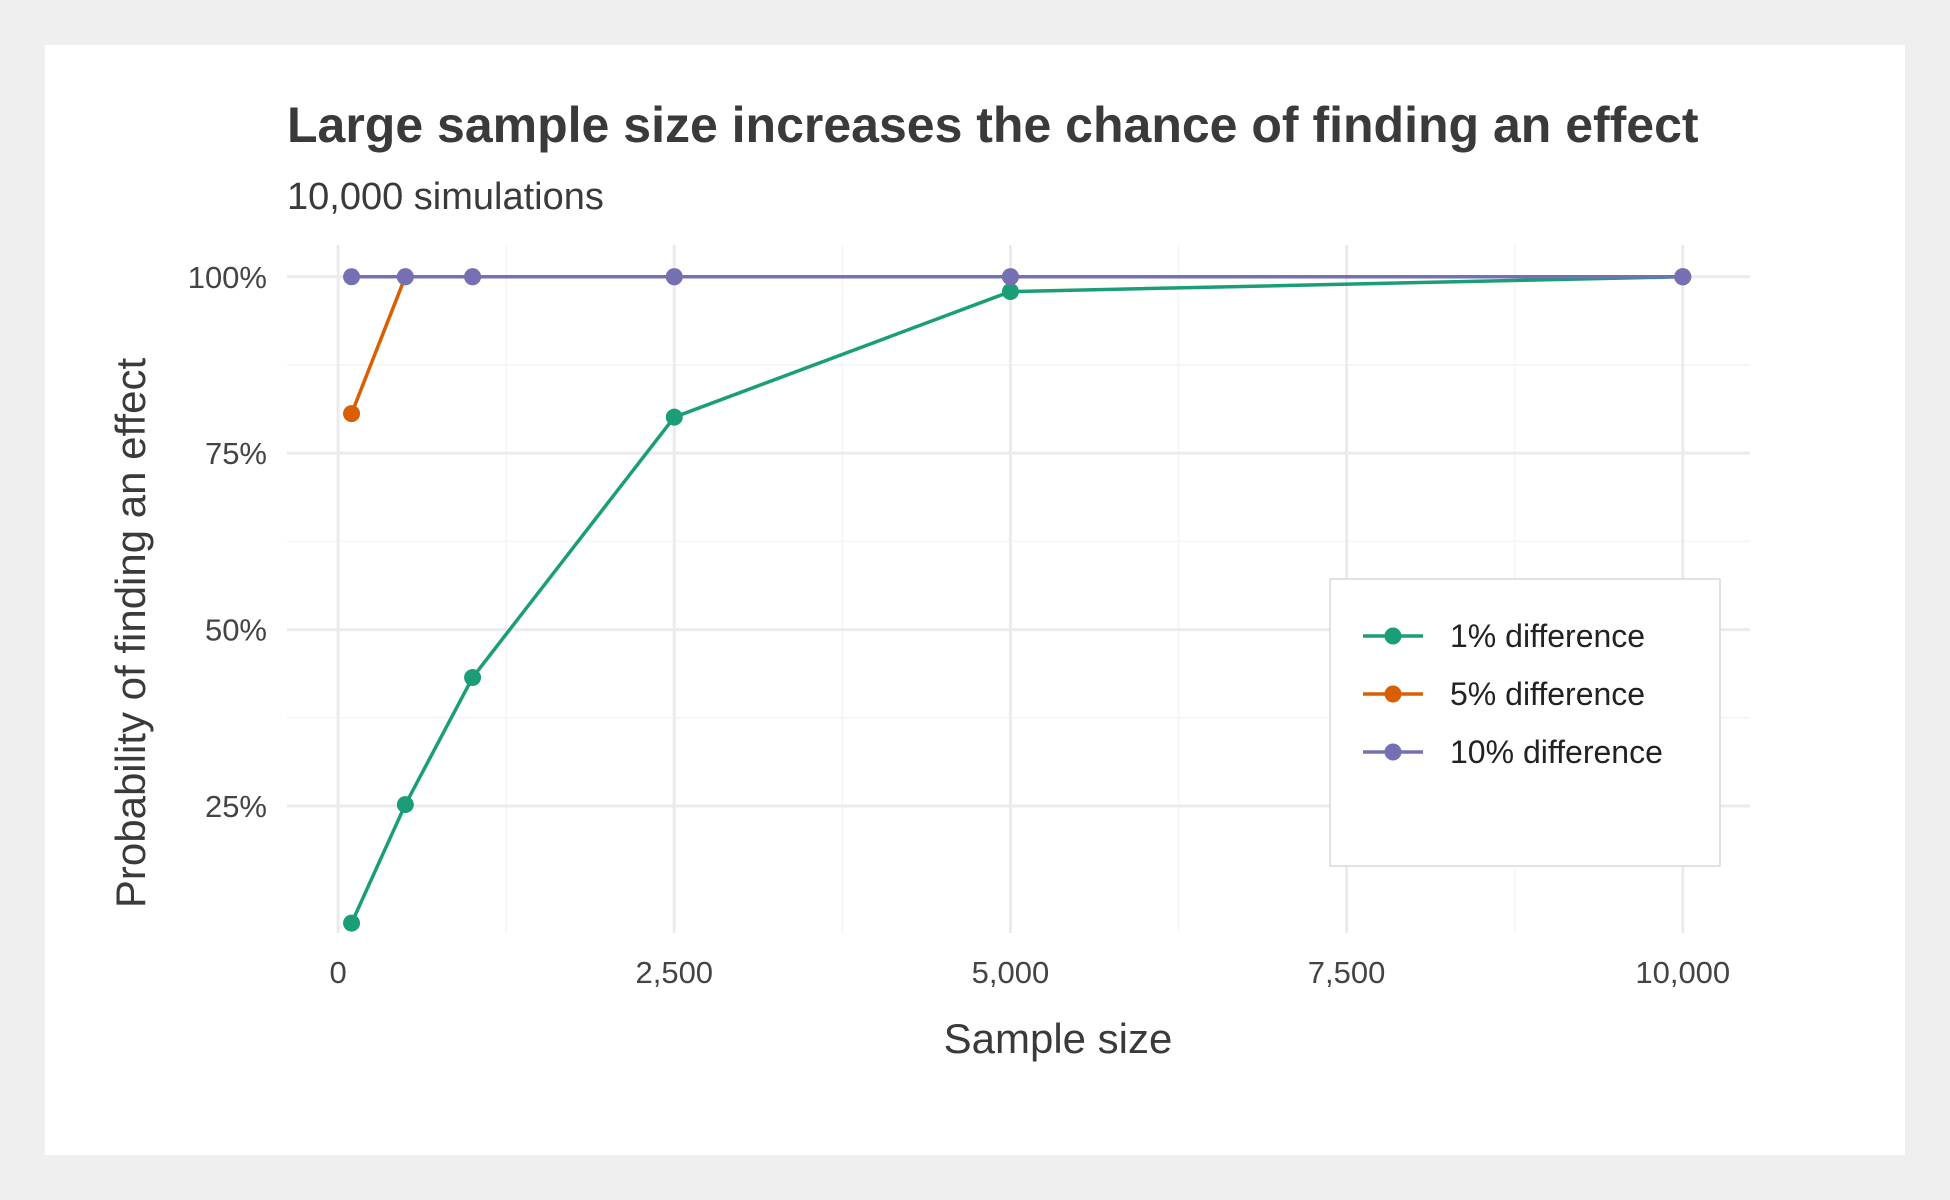 This screenshot has height=1200, width=1950. What do you see at coordinates (1058, 1038) in the screenshot?
I see `x-axis-title: Sample size` at bounding box center [1058, 1038].